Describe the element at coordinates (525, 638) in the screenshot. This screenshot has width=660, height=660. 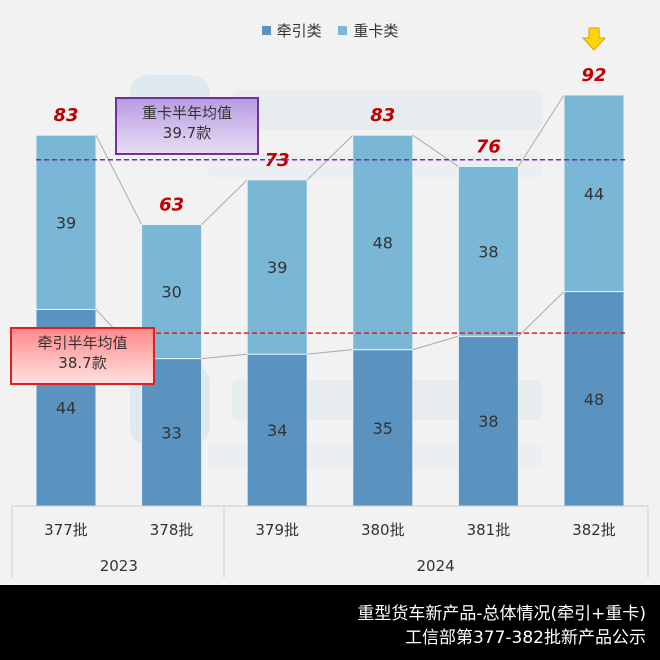
I see `footer-subtitle: 工信部第377-382批新产品公示` at that location.